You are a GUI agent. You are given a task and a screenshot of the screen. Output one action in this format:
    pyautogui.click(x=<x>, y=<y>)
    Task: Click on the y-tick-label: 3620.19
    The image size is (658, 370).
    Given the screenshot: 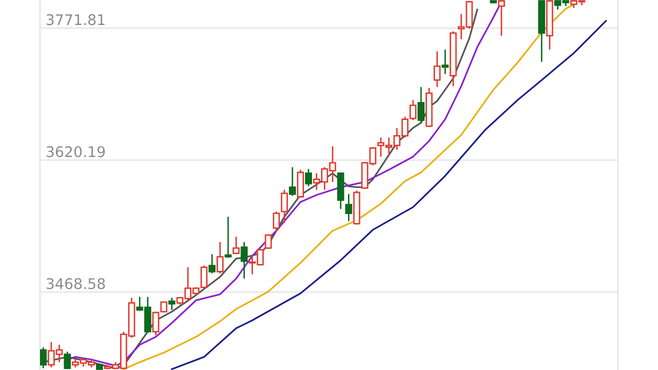 What is the action you would take?
    pyautogui.click(x=75, y=152)
    